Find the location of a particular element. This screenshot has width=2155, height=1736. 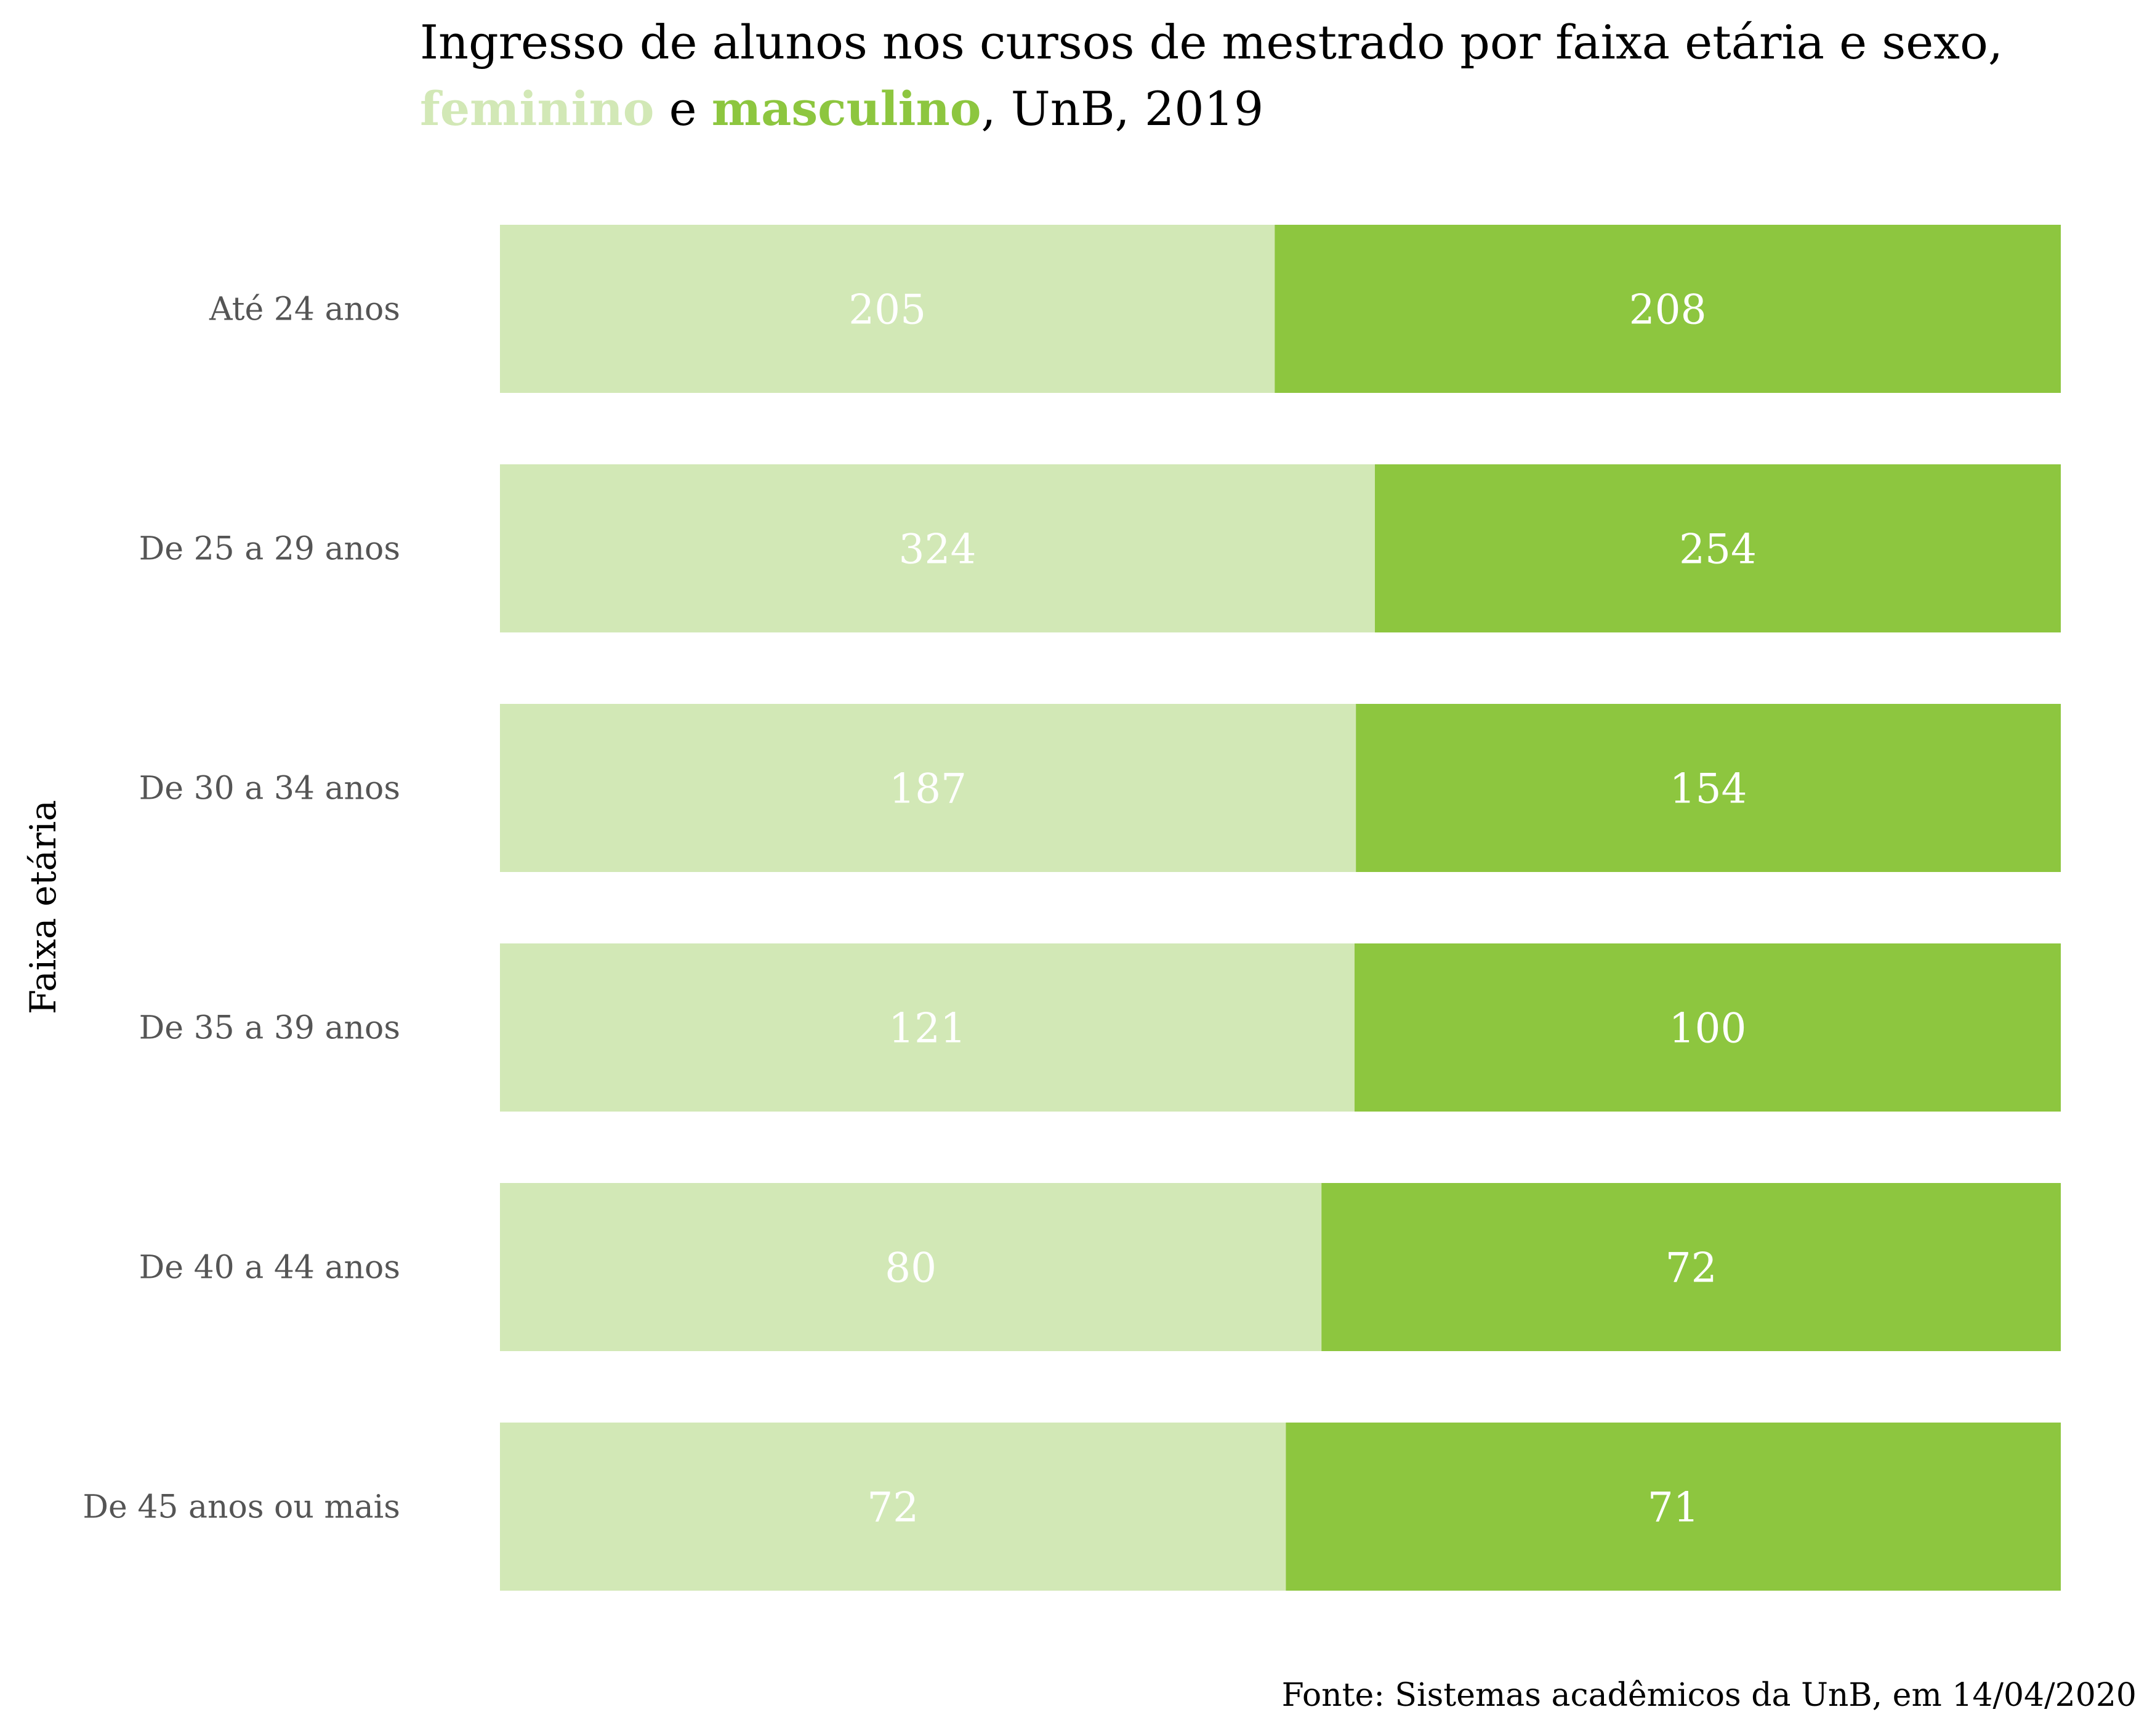

value-label-feminino-de-45-anos-ou-mais: 72 is located at coordinates (893, 1508).